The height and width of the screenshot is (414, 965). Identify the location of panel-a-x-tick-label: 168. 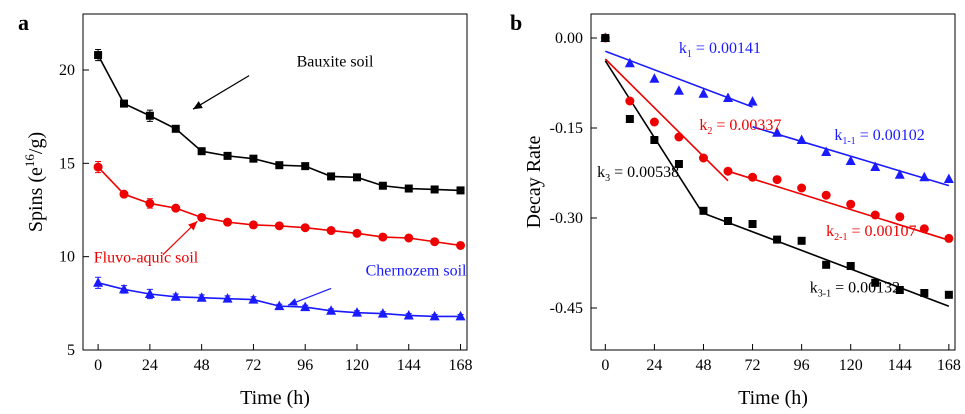
(461, 365).